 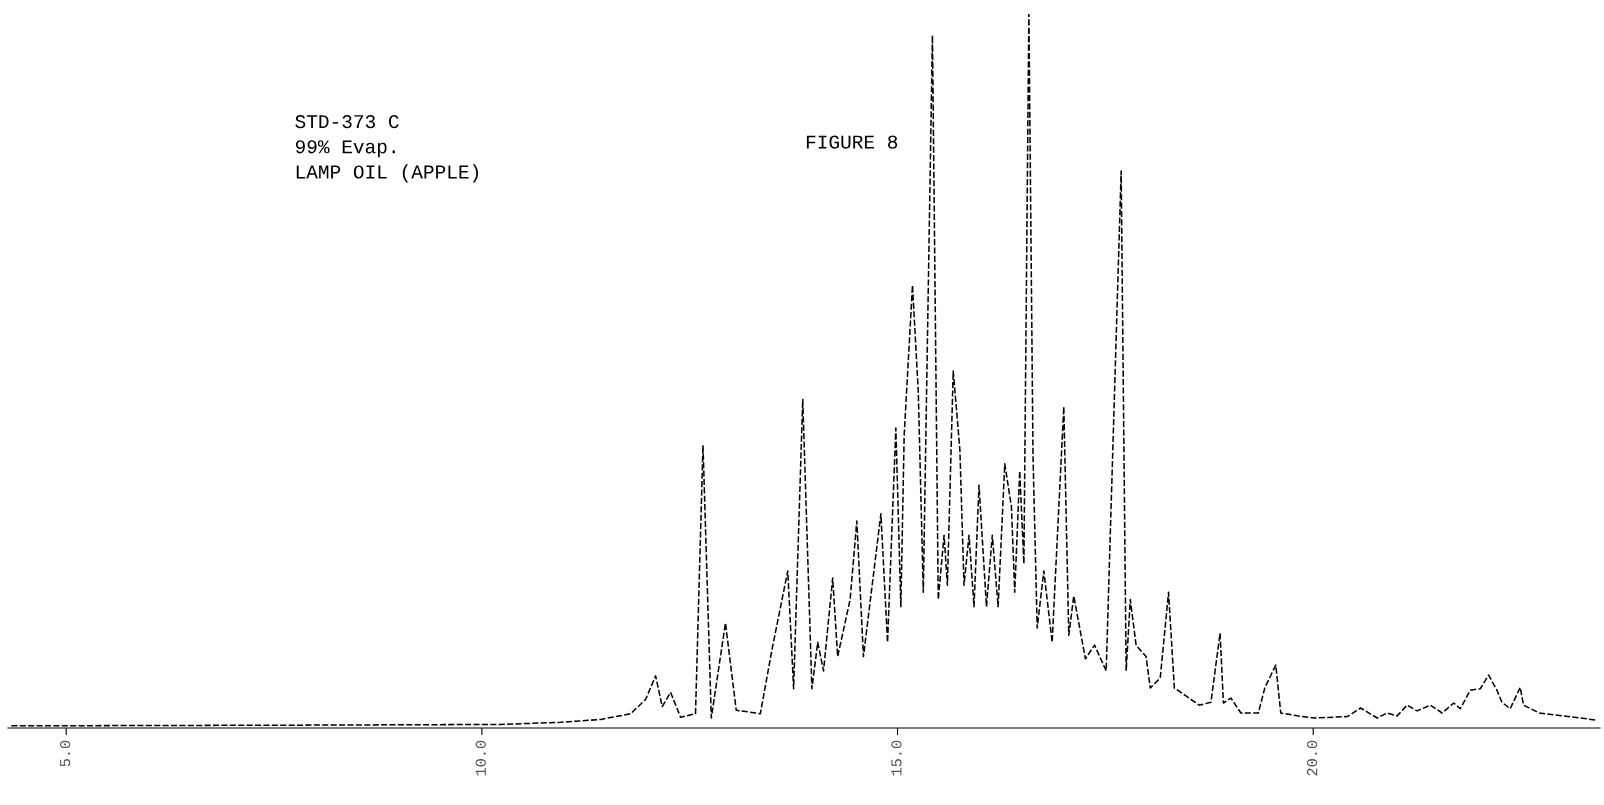 I want to click on x-tick-label: 5.0, so click(x=65, y=753).